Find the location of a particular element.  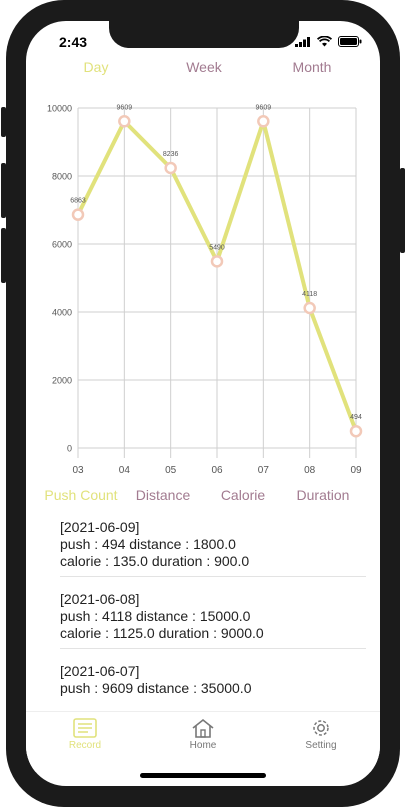

y-tick-label: 0 is located at coordinates (69, 449).